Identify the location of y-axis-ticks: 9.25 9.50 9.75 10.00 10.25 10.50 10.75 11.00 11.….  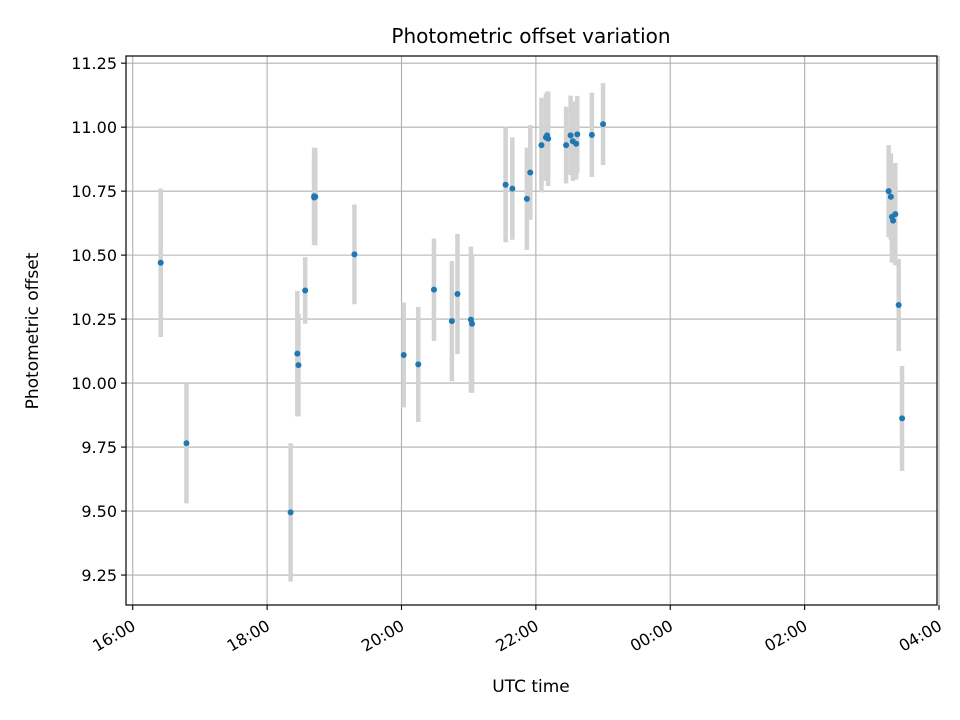
(98, 319).